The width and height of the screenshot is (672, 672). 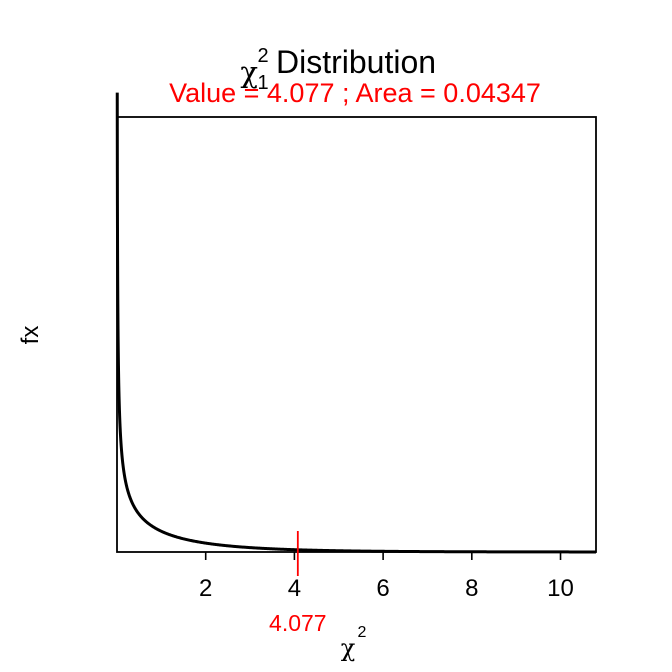 I want to click on x-axis-label-superscript: 2, so click(x=362, y=632).